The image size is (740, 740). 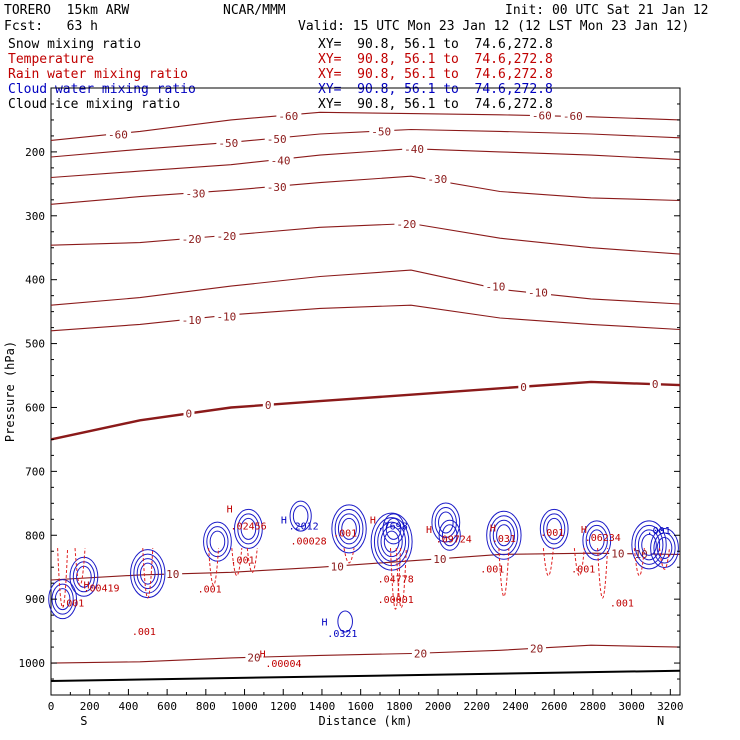 I want to click on forecast-hour: Fcst: 63 h, so click(x=51, y=26).